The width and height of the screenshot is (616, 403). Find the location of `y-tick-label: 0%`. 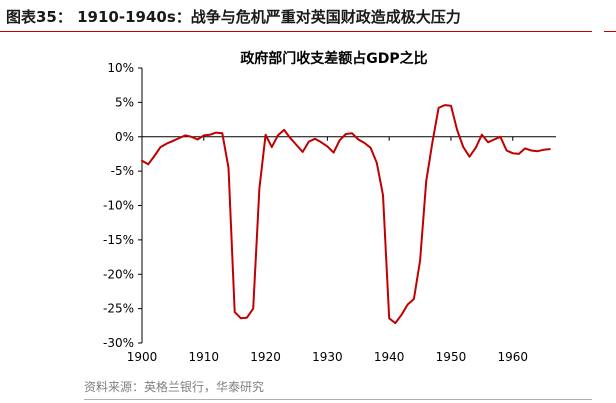

y-tick-label: 0% is located at coordinates (124, 137).